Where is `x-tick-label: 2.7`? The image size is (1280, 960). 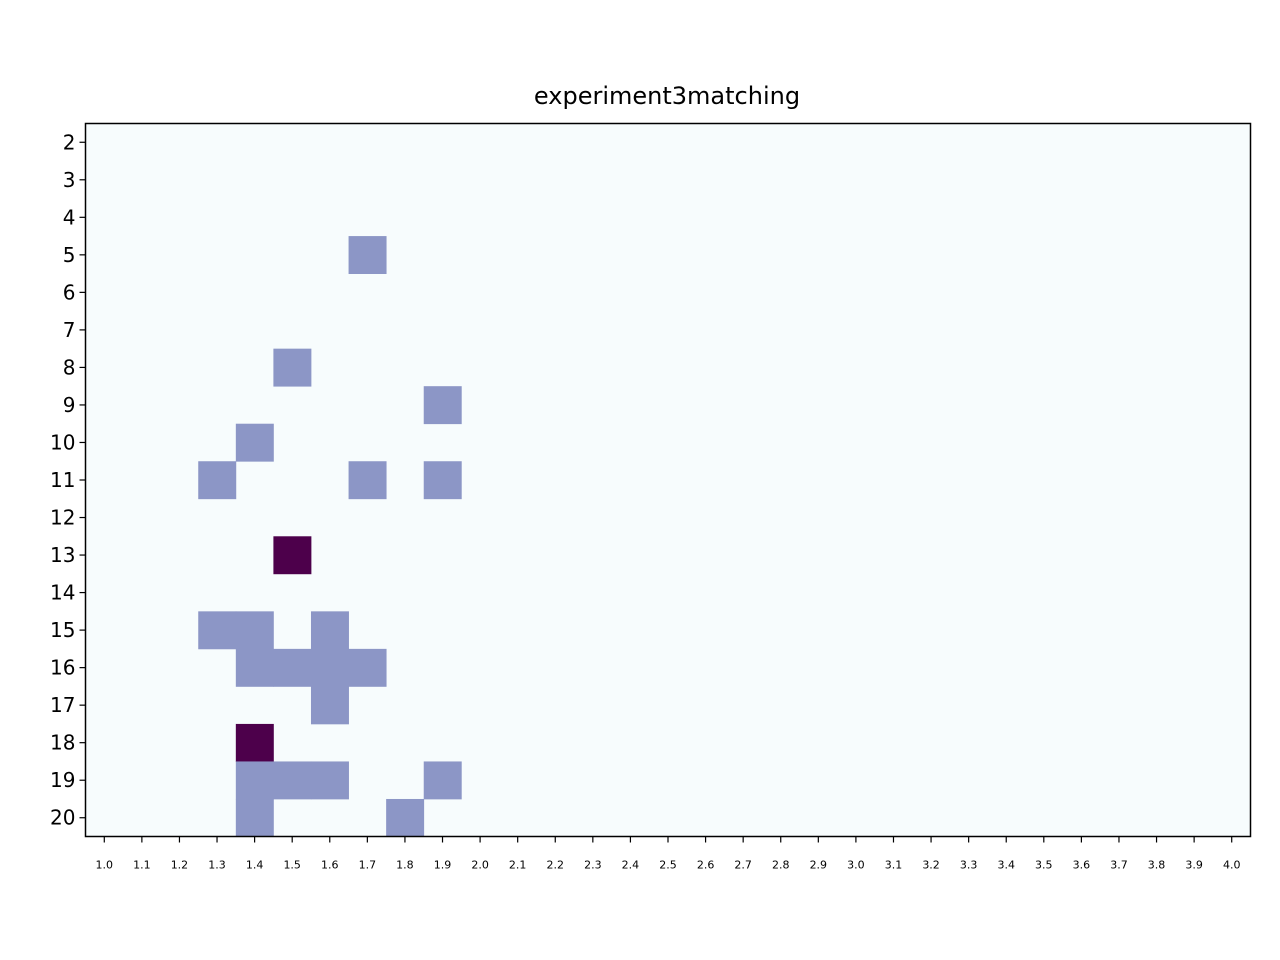
x-tick-label: 2.7 is located at coordinates (743, 865).